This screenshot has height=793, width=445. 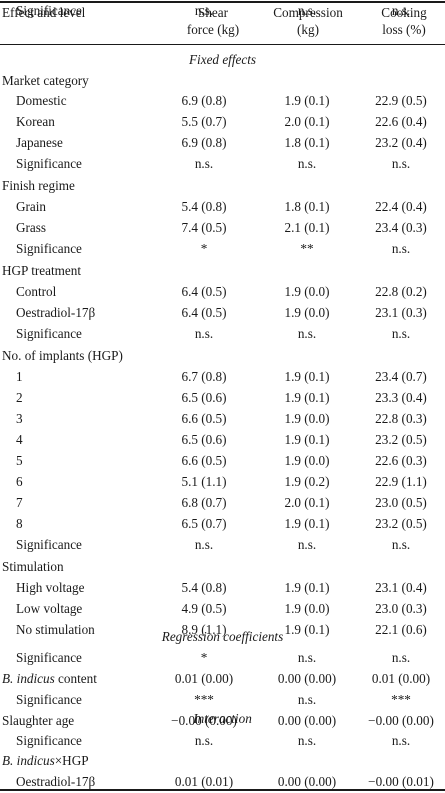 What do you see at coordinates (19, 376) in the screenshot?
I see `row-label-text: 1` at bounding box center [19, 376].